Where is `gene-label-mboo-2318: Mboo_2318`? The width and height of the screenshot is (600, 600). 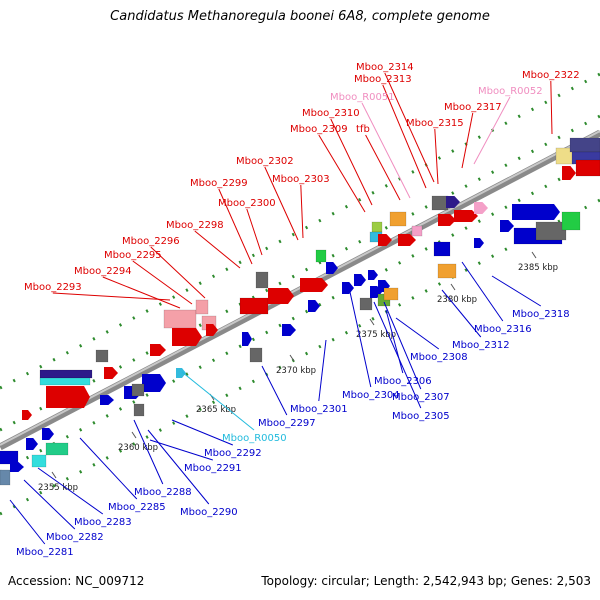
gene-label-mboo-2318: Mboo_2318 is located at coordinates (541, 314).